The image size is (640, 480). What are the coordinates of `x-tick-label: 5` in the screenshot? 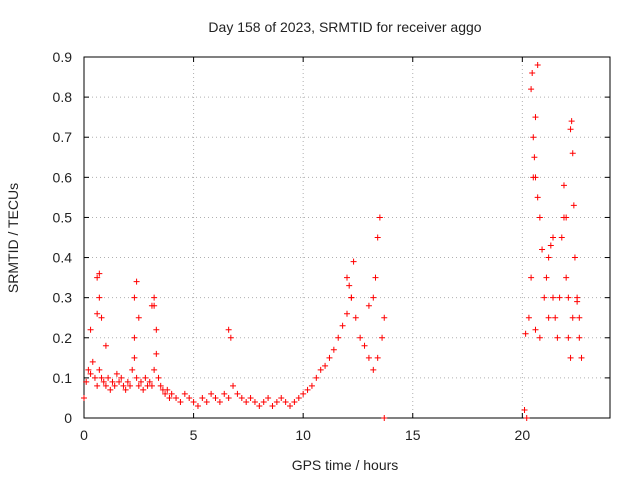 It's located at (194, 435).